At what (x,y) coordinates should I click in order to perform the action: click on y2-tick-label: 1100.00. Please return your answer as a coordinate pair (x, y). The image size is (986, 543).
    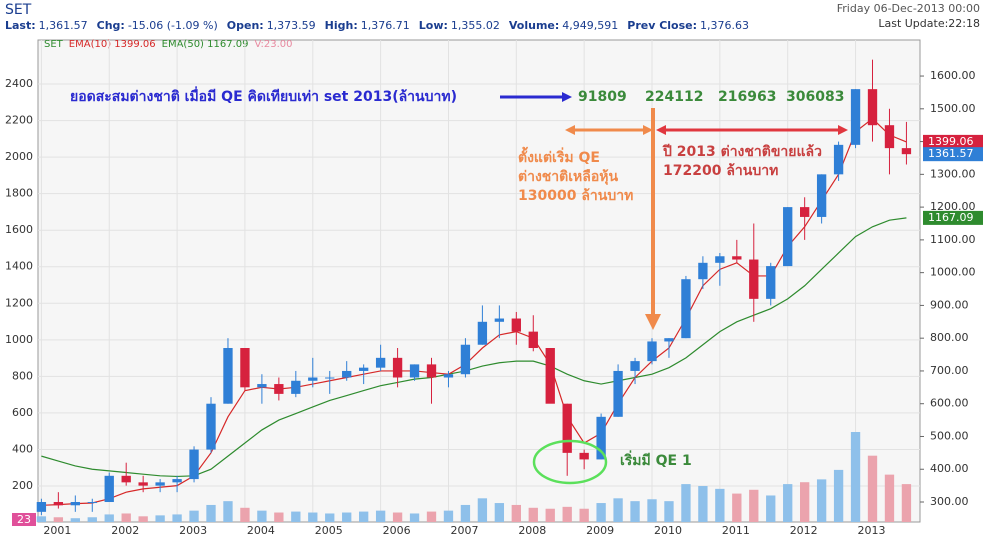
    Looking at the image, I should click on (953, 239).